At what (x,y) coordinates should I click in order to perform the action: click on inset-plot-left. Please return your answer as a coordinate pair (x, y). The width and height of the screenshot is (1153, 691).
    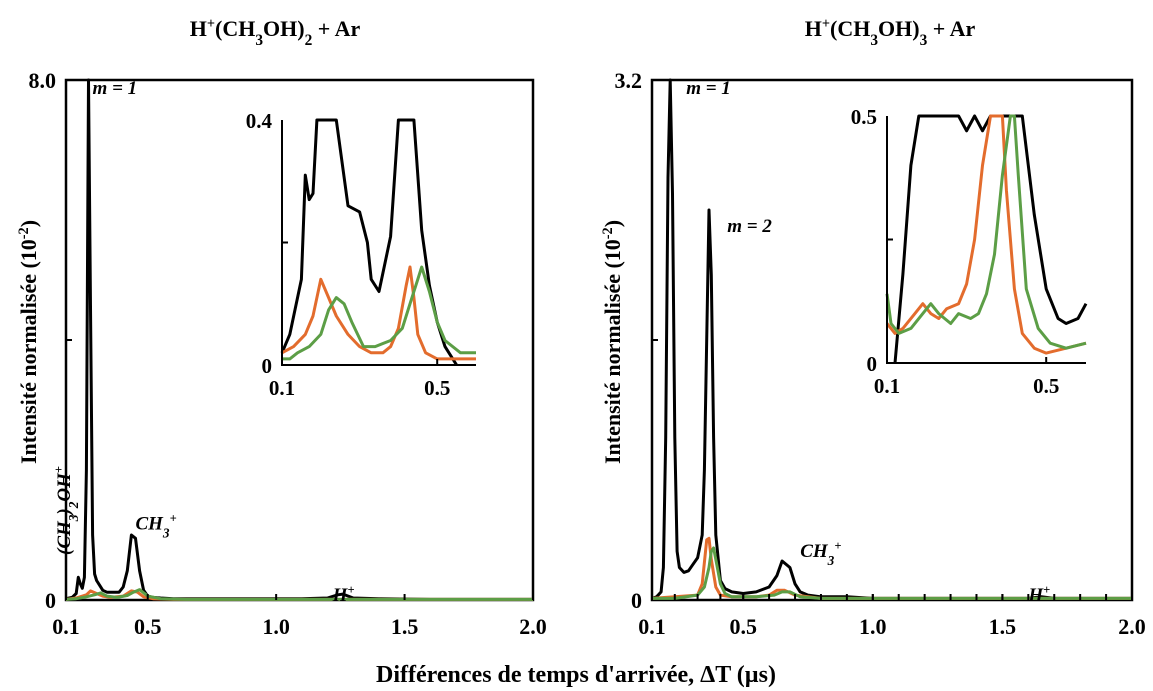
    Looking at the image, I should click on (378, 242).